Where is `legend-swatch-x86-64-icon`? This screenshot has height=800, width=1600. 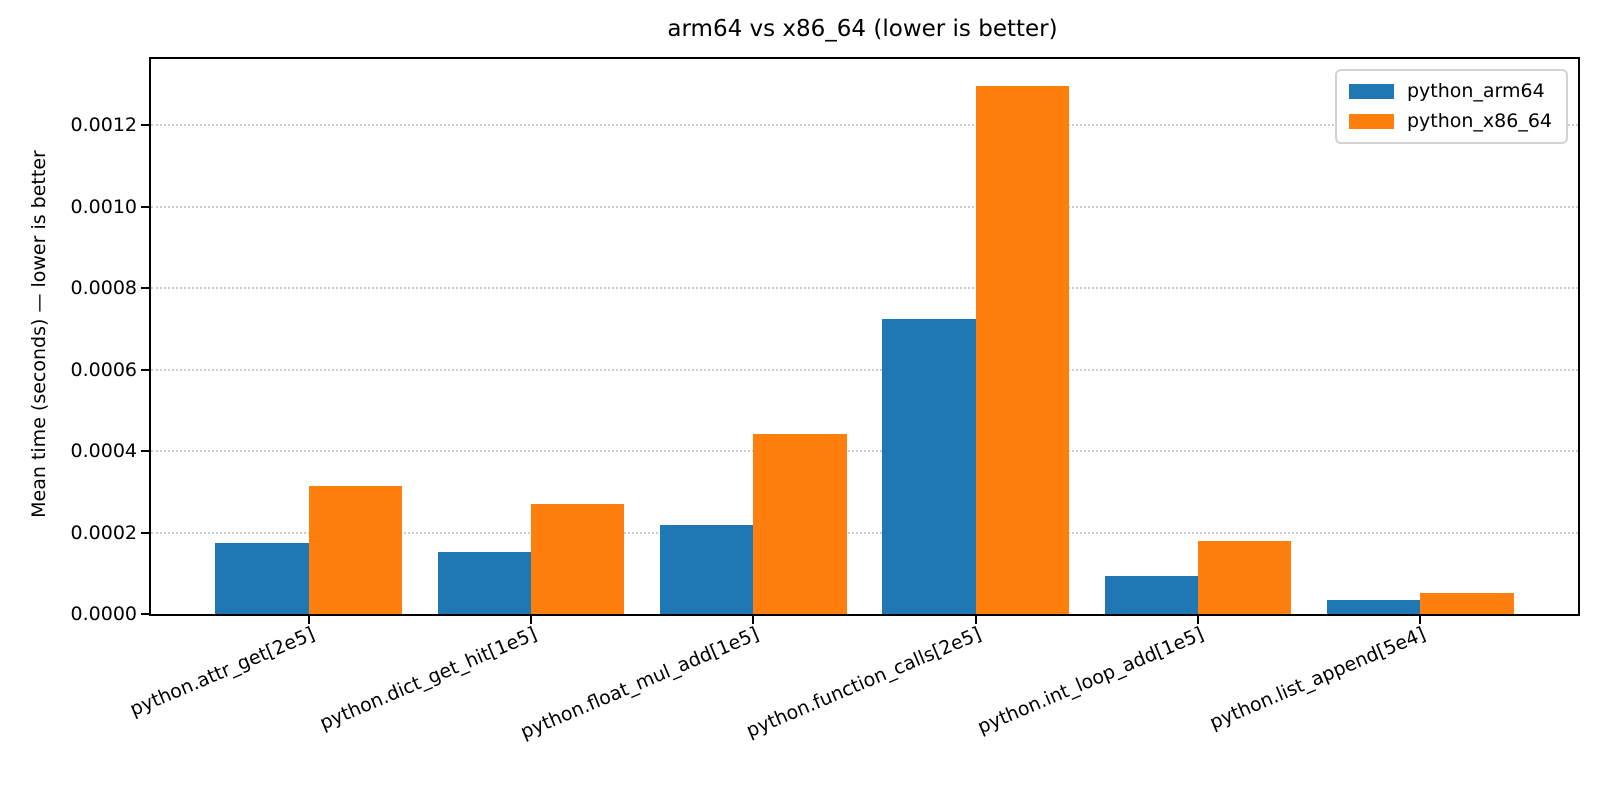
legend-swatch-x86-64-icon is located at coordinates (1371, 121).